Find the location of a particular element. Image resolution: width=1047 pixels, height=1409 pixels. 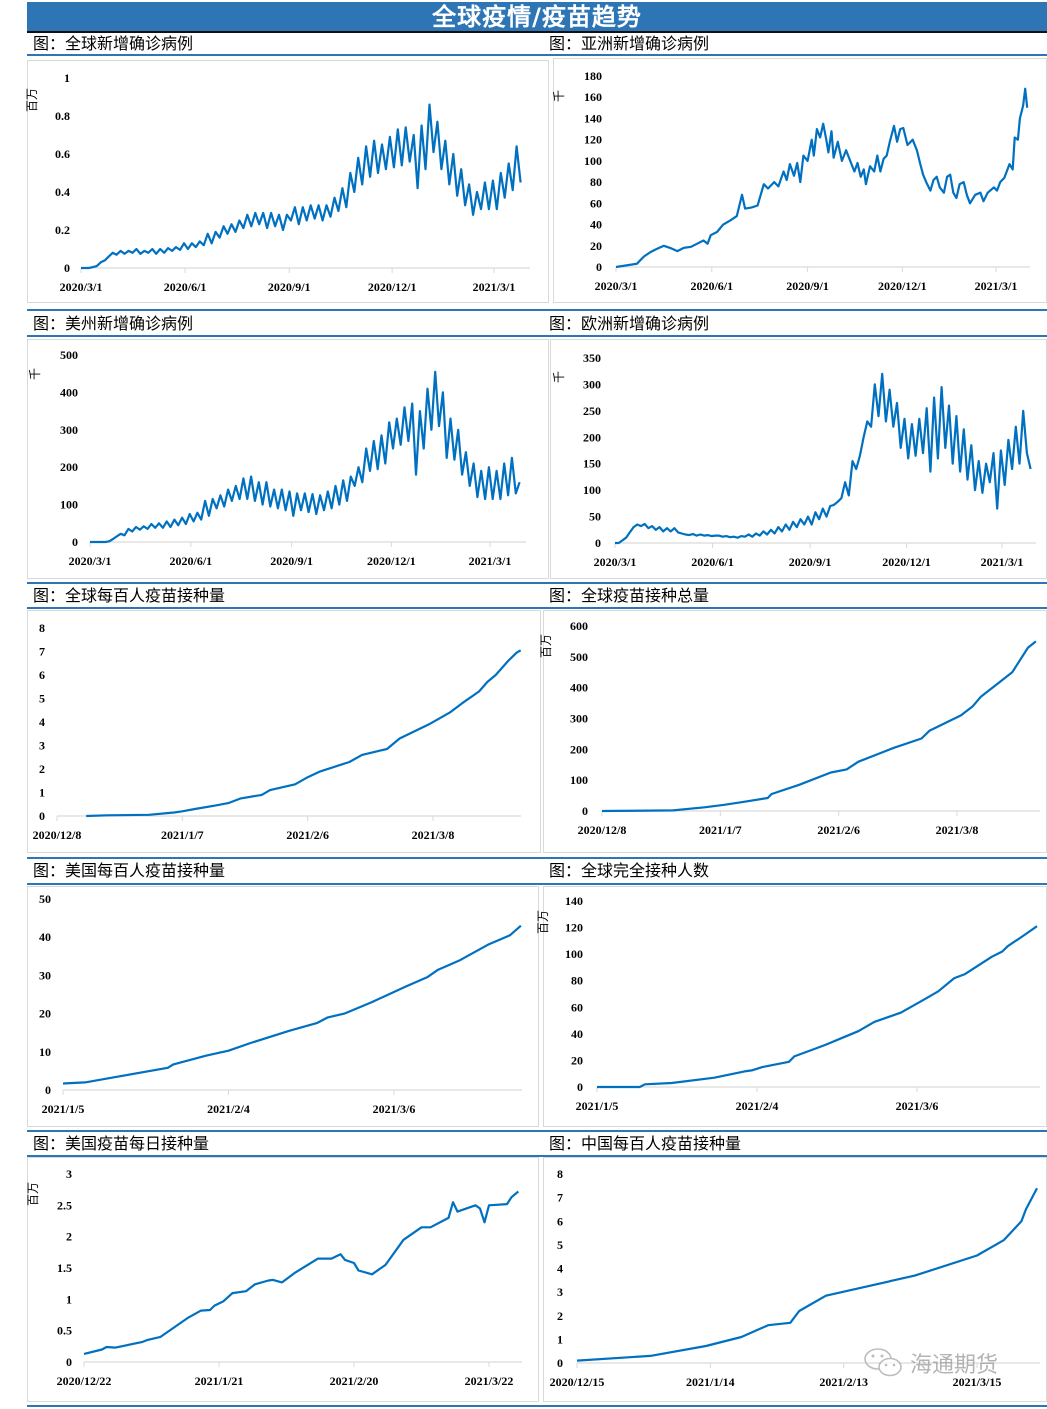

wechat-icon is located at coordinates (883, 1362).